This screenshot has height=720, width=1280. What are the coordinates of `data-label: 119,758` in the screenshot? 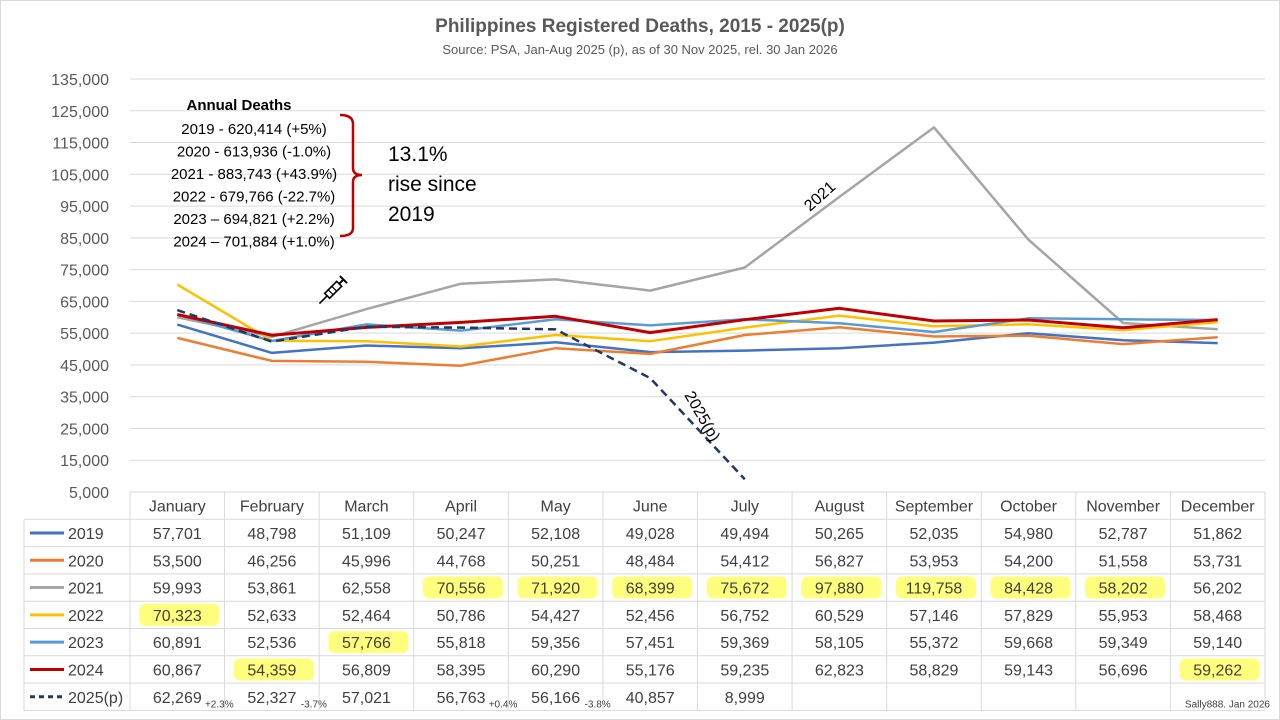 It's located at (934, 589).